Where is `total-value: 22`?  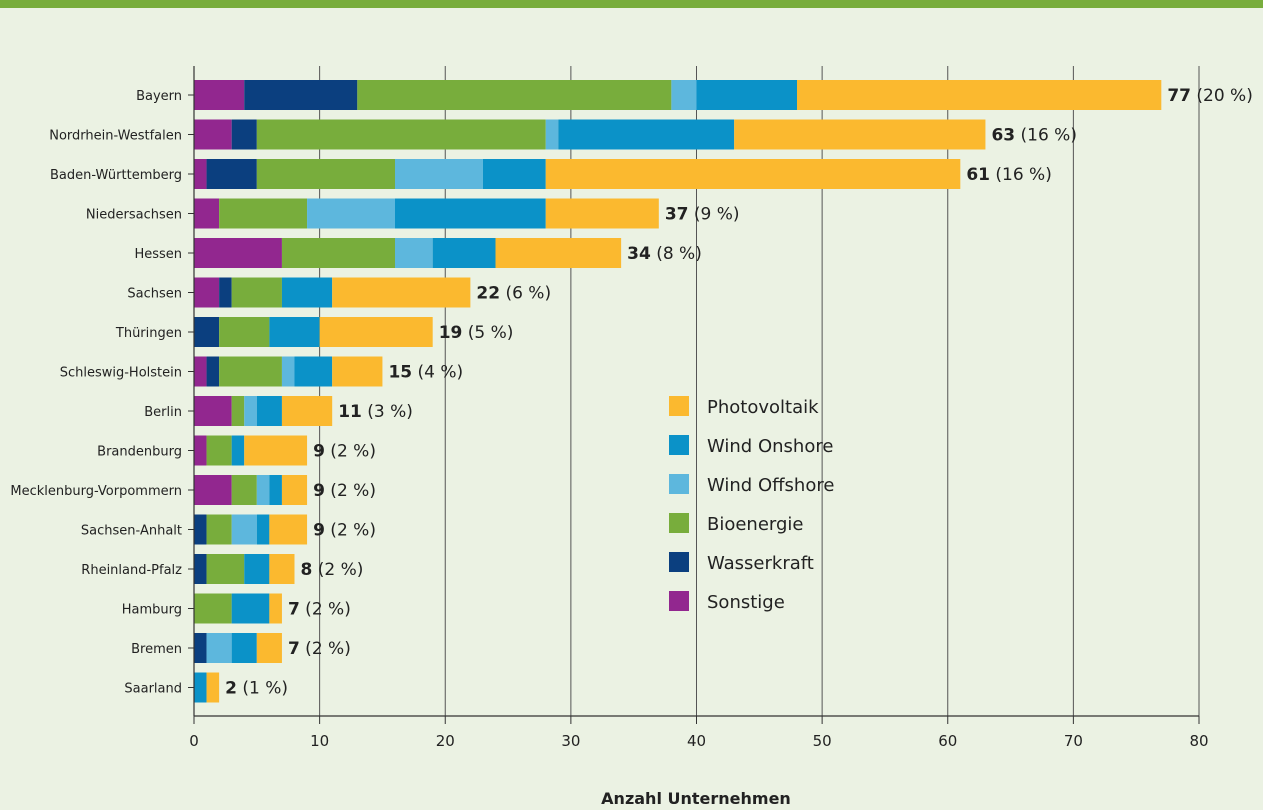
total-value: 22 is located at coordinates (488, 294).